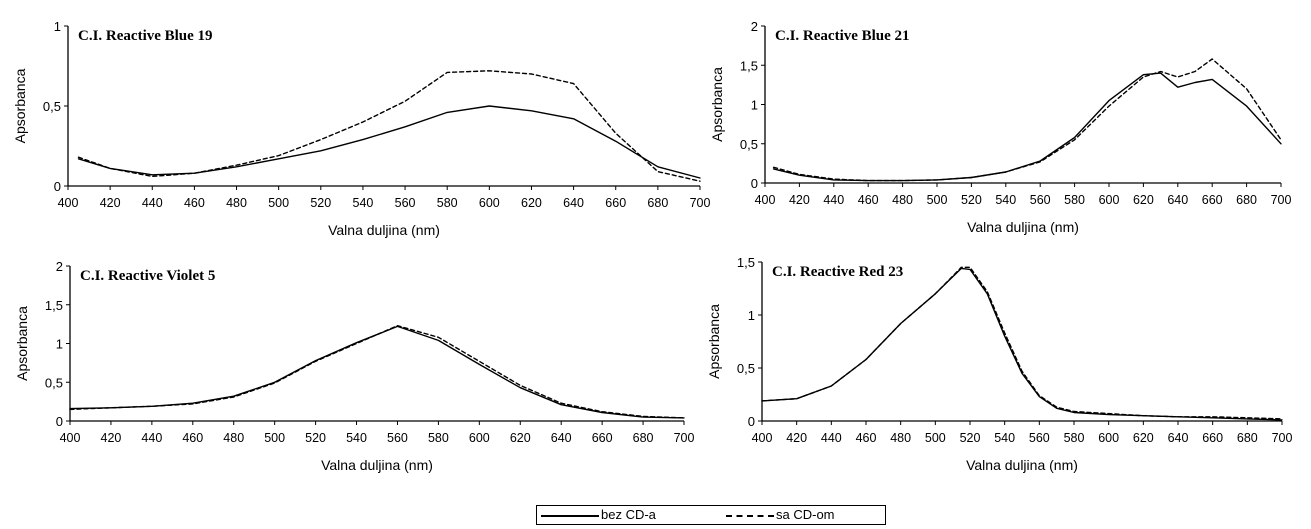 The width and height of the screenshot is (1311, 529). Describe the element at coordinates (842, 36) in the screenshot. I see `chart-title: C.I. Reactive Blue 21` at that location.